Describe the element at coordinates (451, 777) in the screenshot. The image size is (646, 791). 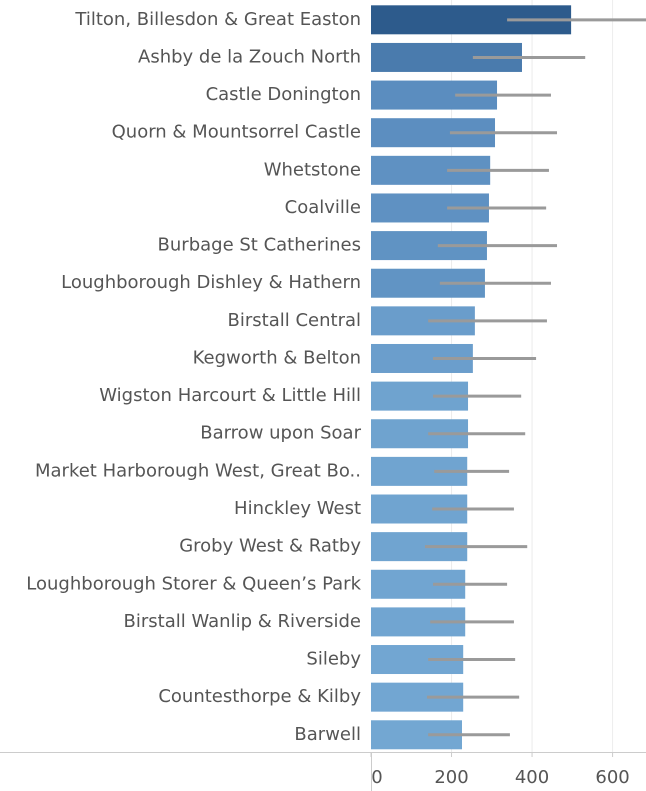
I see `x-tick-label: 200` at that location.